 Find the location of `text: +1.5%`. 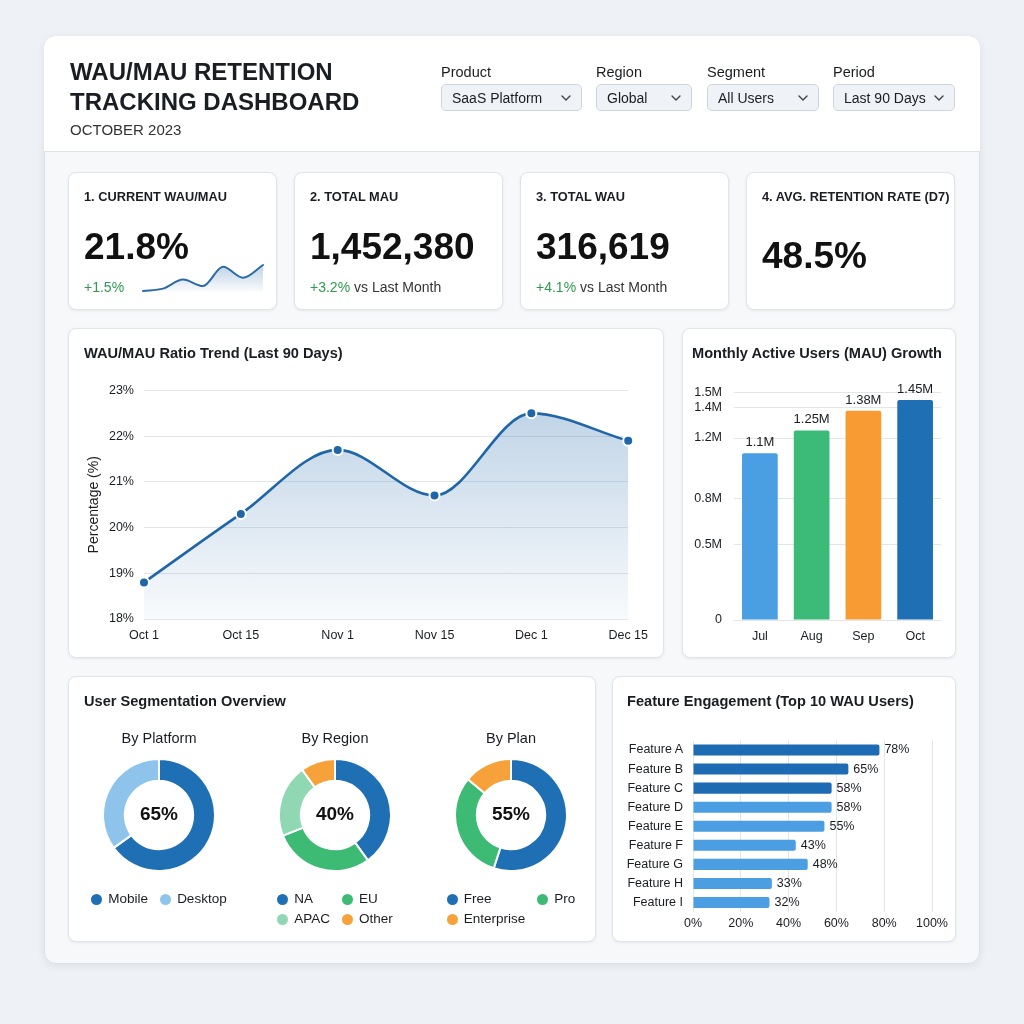

text: +1.5% is located at coordinates (104, 287).